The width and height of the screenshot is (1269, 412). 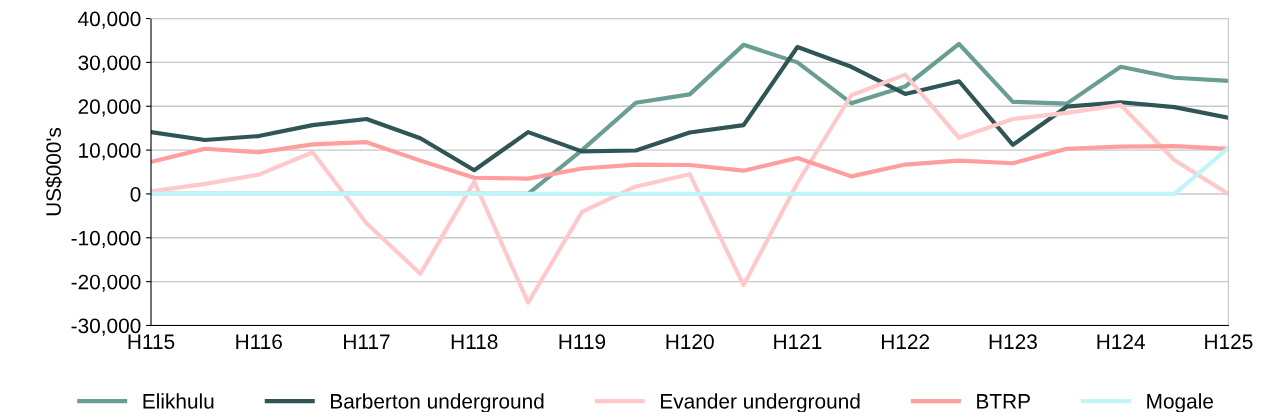 I want to click on y-tick-label: -20,000, so click(x=106, y=283).